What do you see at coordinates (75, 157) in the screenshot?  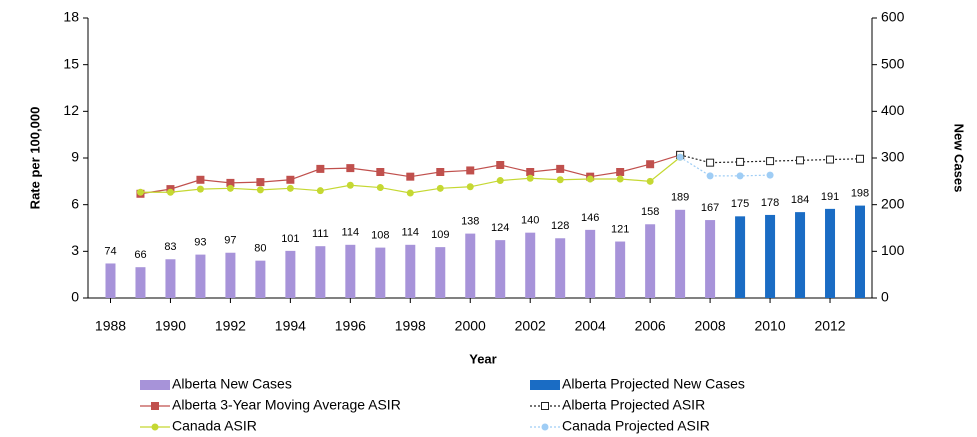 I see `y-tick-label: 9` at bounding box center [75, 157].